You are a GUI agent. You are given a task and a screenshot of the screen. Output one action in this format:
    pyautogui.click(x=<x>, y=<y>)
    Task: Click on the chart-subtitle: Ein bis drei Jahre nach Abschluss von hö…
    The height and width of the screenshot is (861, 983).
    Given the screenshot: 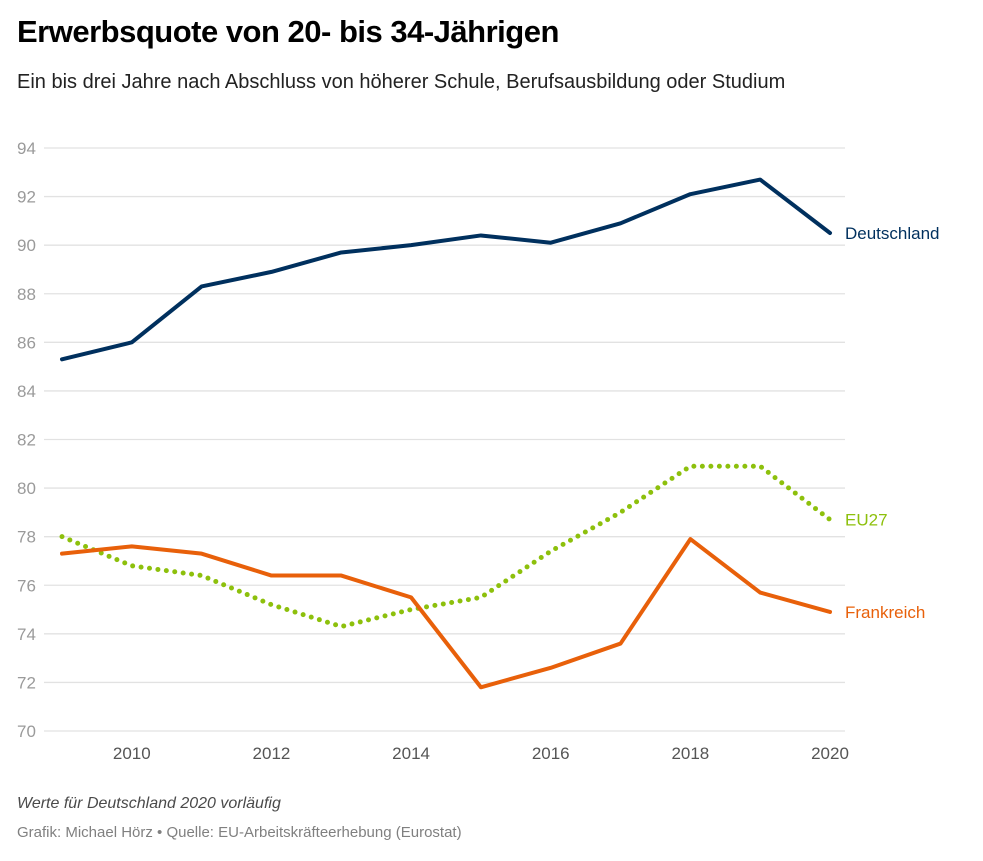 What is the action you would take?
    pyautogui.click(x=401, y=82)
    